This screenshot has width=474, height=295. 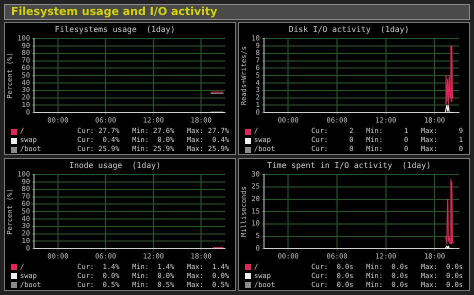 I want to click on text: Filesystem usage and I/O activity, so click(x=237, y=12).